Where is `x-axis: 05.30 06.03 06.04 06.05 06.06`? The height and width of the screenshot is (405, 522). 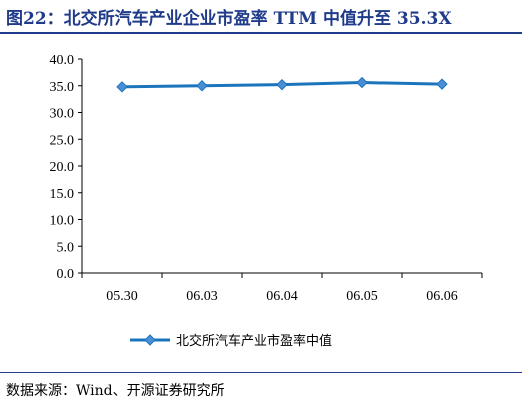
x-axis: 05.30 06.03 06.04 06.05 06.06 is located at coordinates (282, 288).